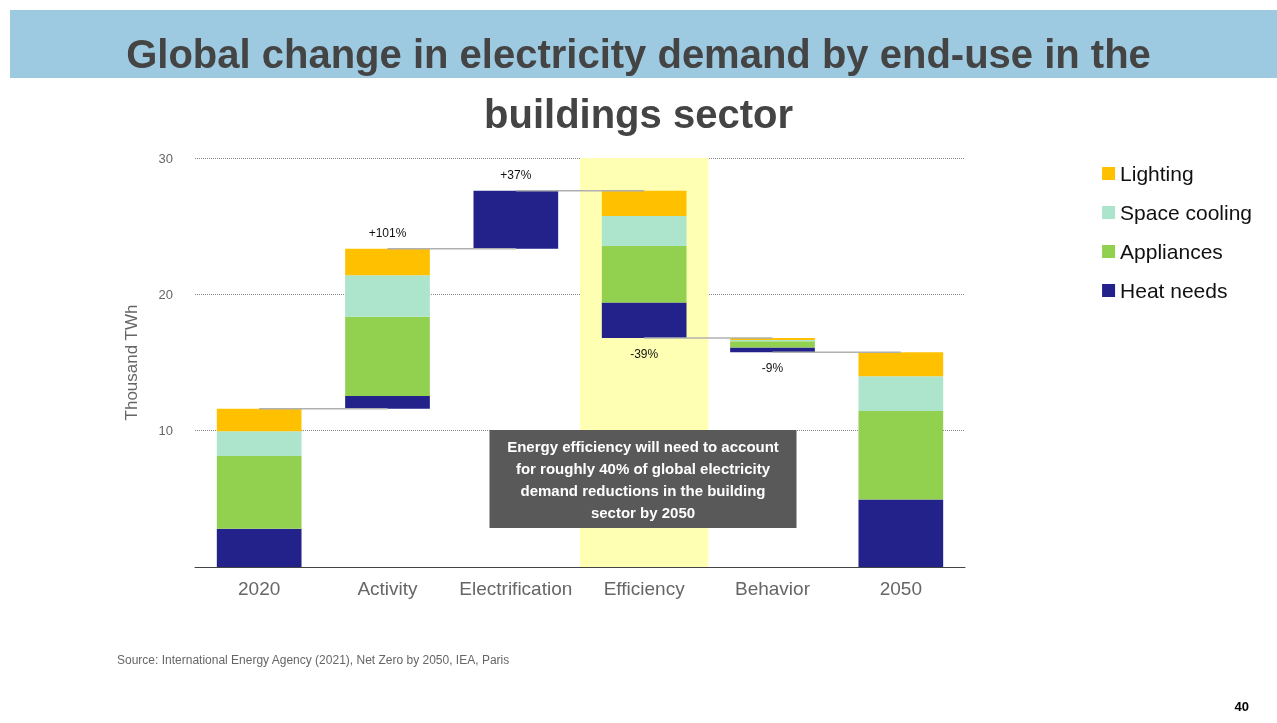  Describe the element at coordinates (165, 158) in the screenshot. I see `y-tick-label: 30` at that location.